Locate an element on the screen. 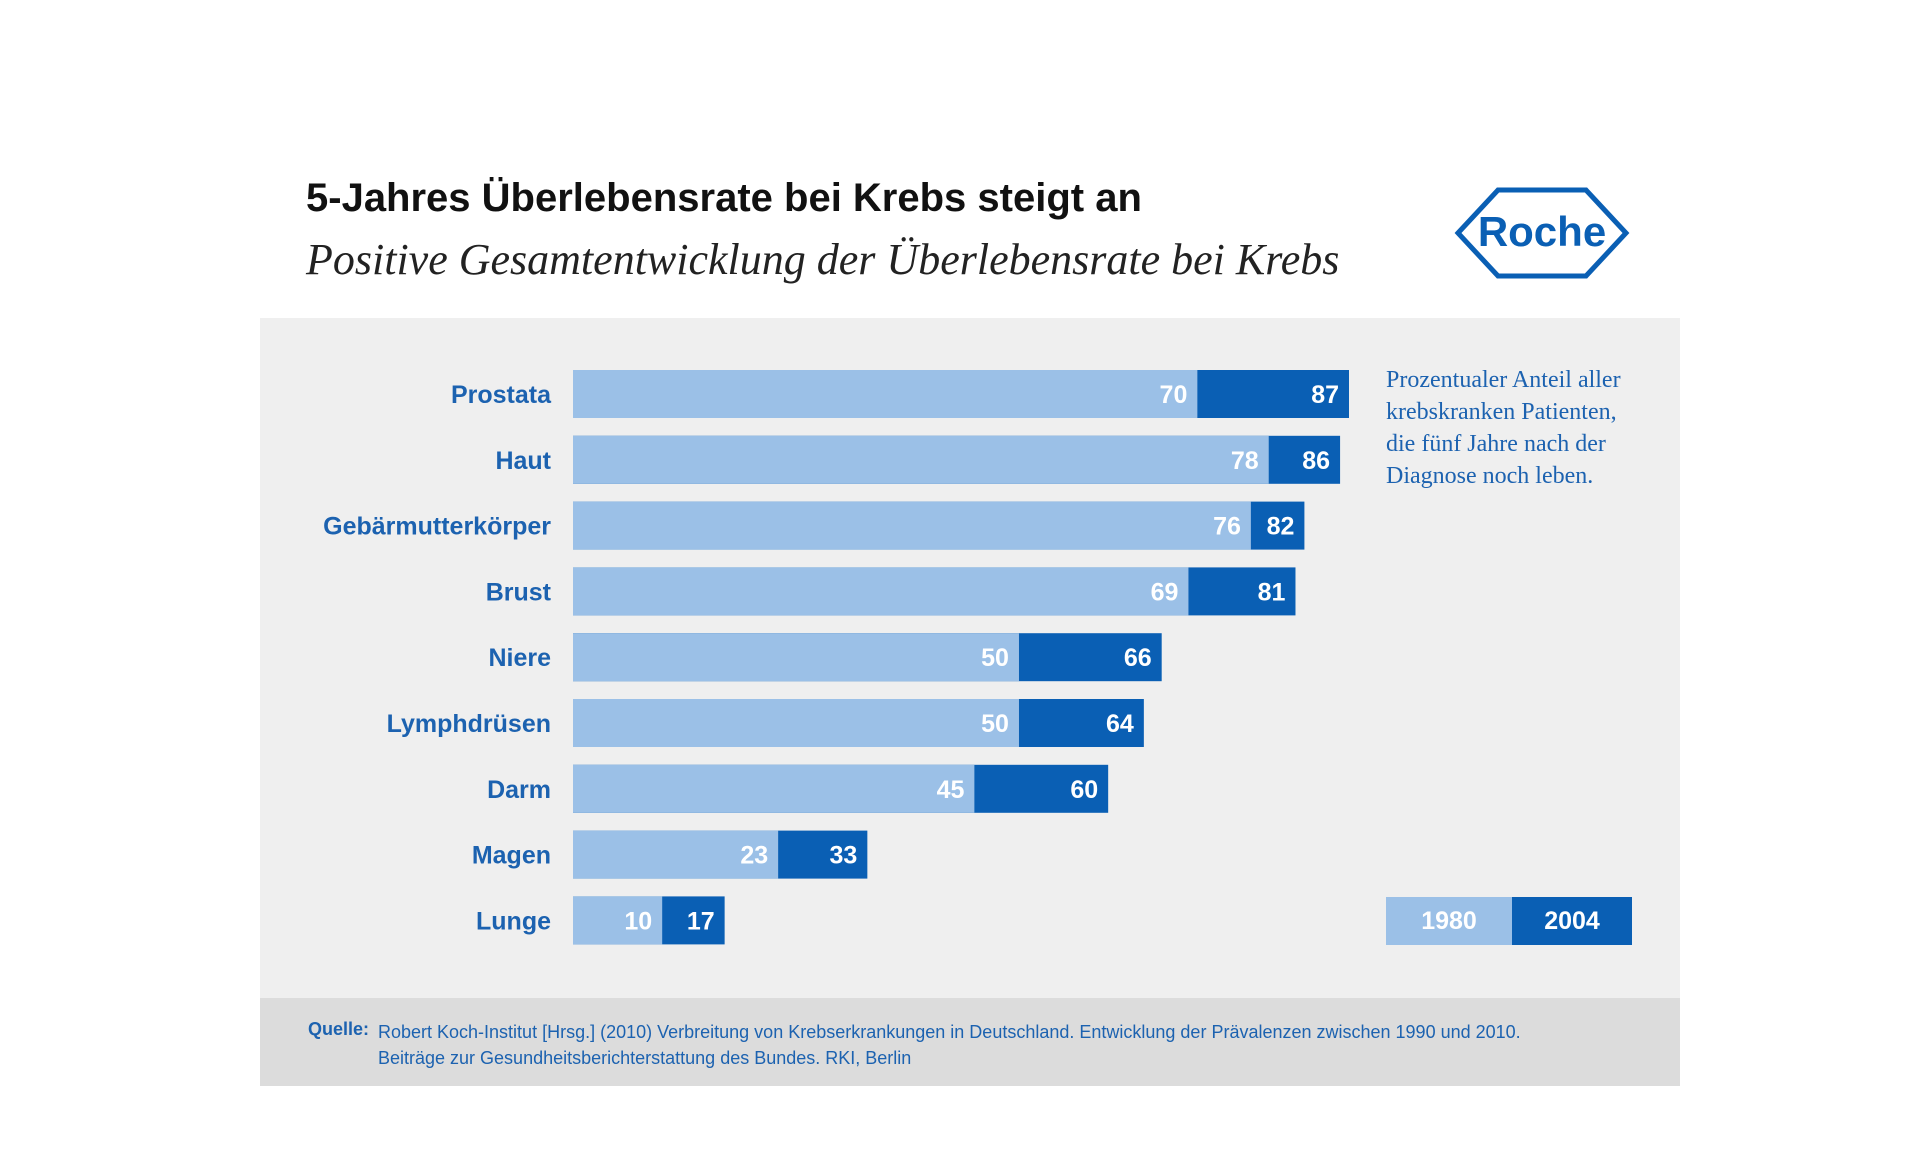 This screenshot has width=1920, height=1173. chart-legend: 1980 2004 is located at coordinates (1509, 921).